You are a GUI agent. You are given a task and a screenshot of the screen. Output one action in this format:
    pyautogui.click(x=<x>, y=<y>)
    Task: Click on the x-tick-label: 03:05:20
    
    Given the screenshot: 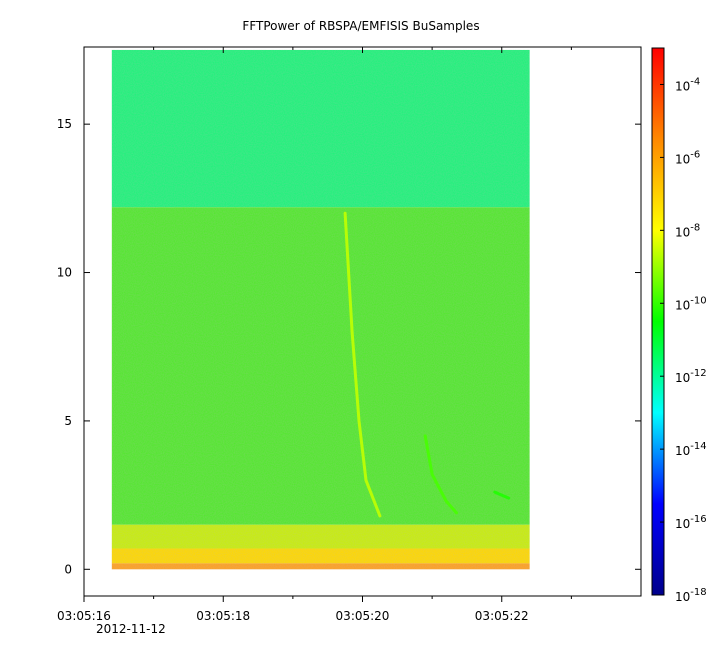 What is the action you would take?
    pyautogui.click(x=363, y=616)
    